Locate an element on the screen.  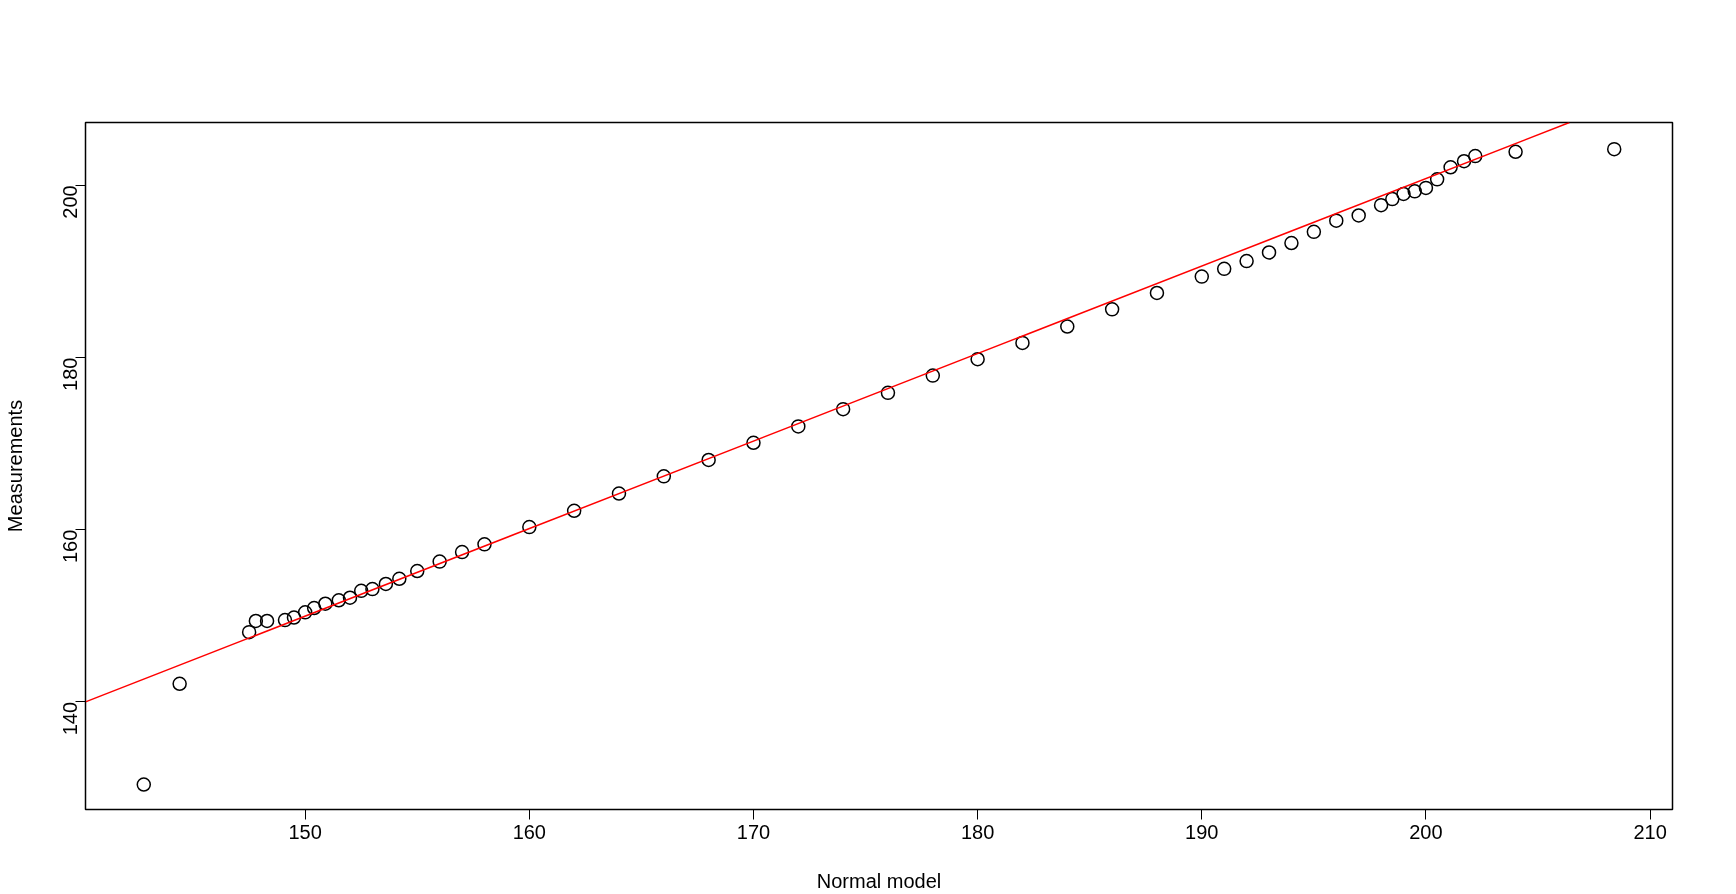
x-tick-label: 190 is located at coordinates (1202, 831).